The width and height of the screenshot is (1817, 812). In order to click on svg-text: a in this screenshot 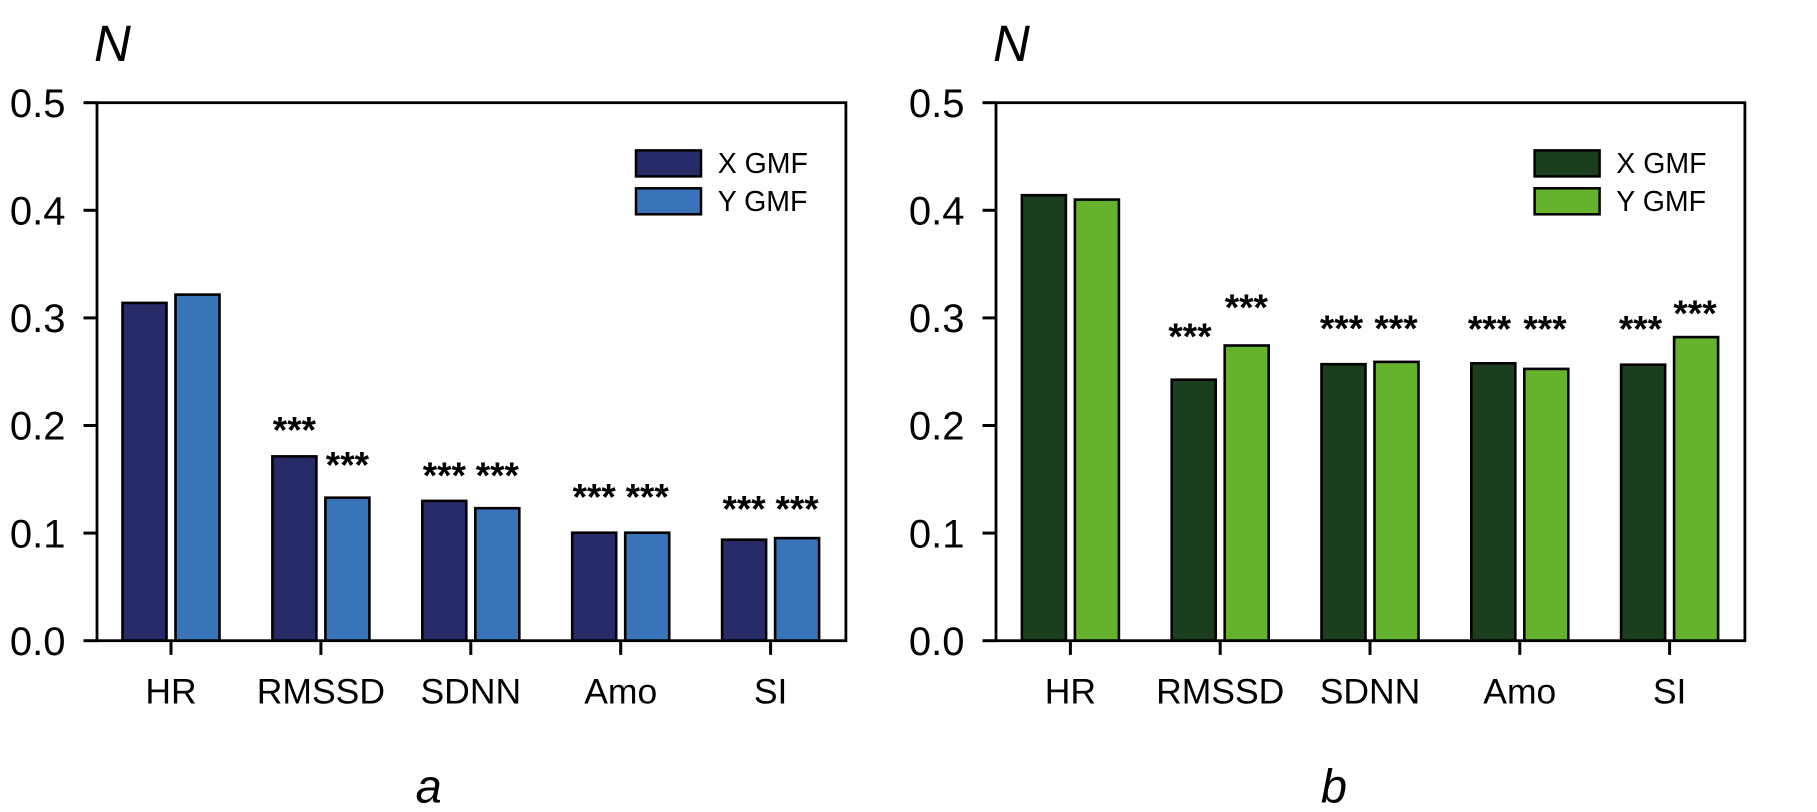, I will do `click(429, 785)`.